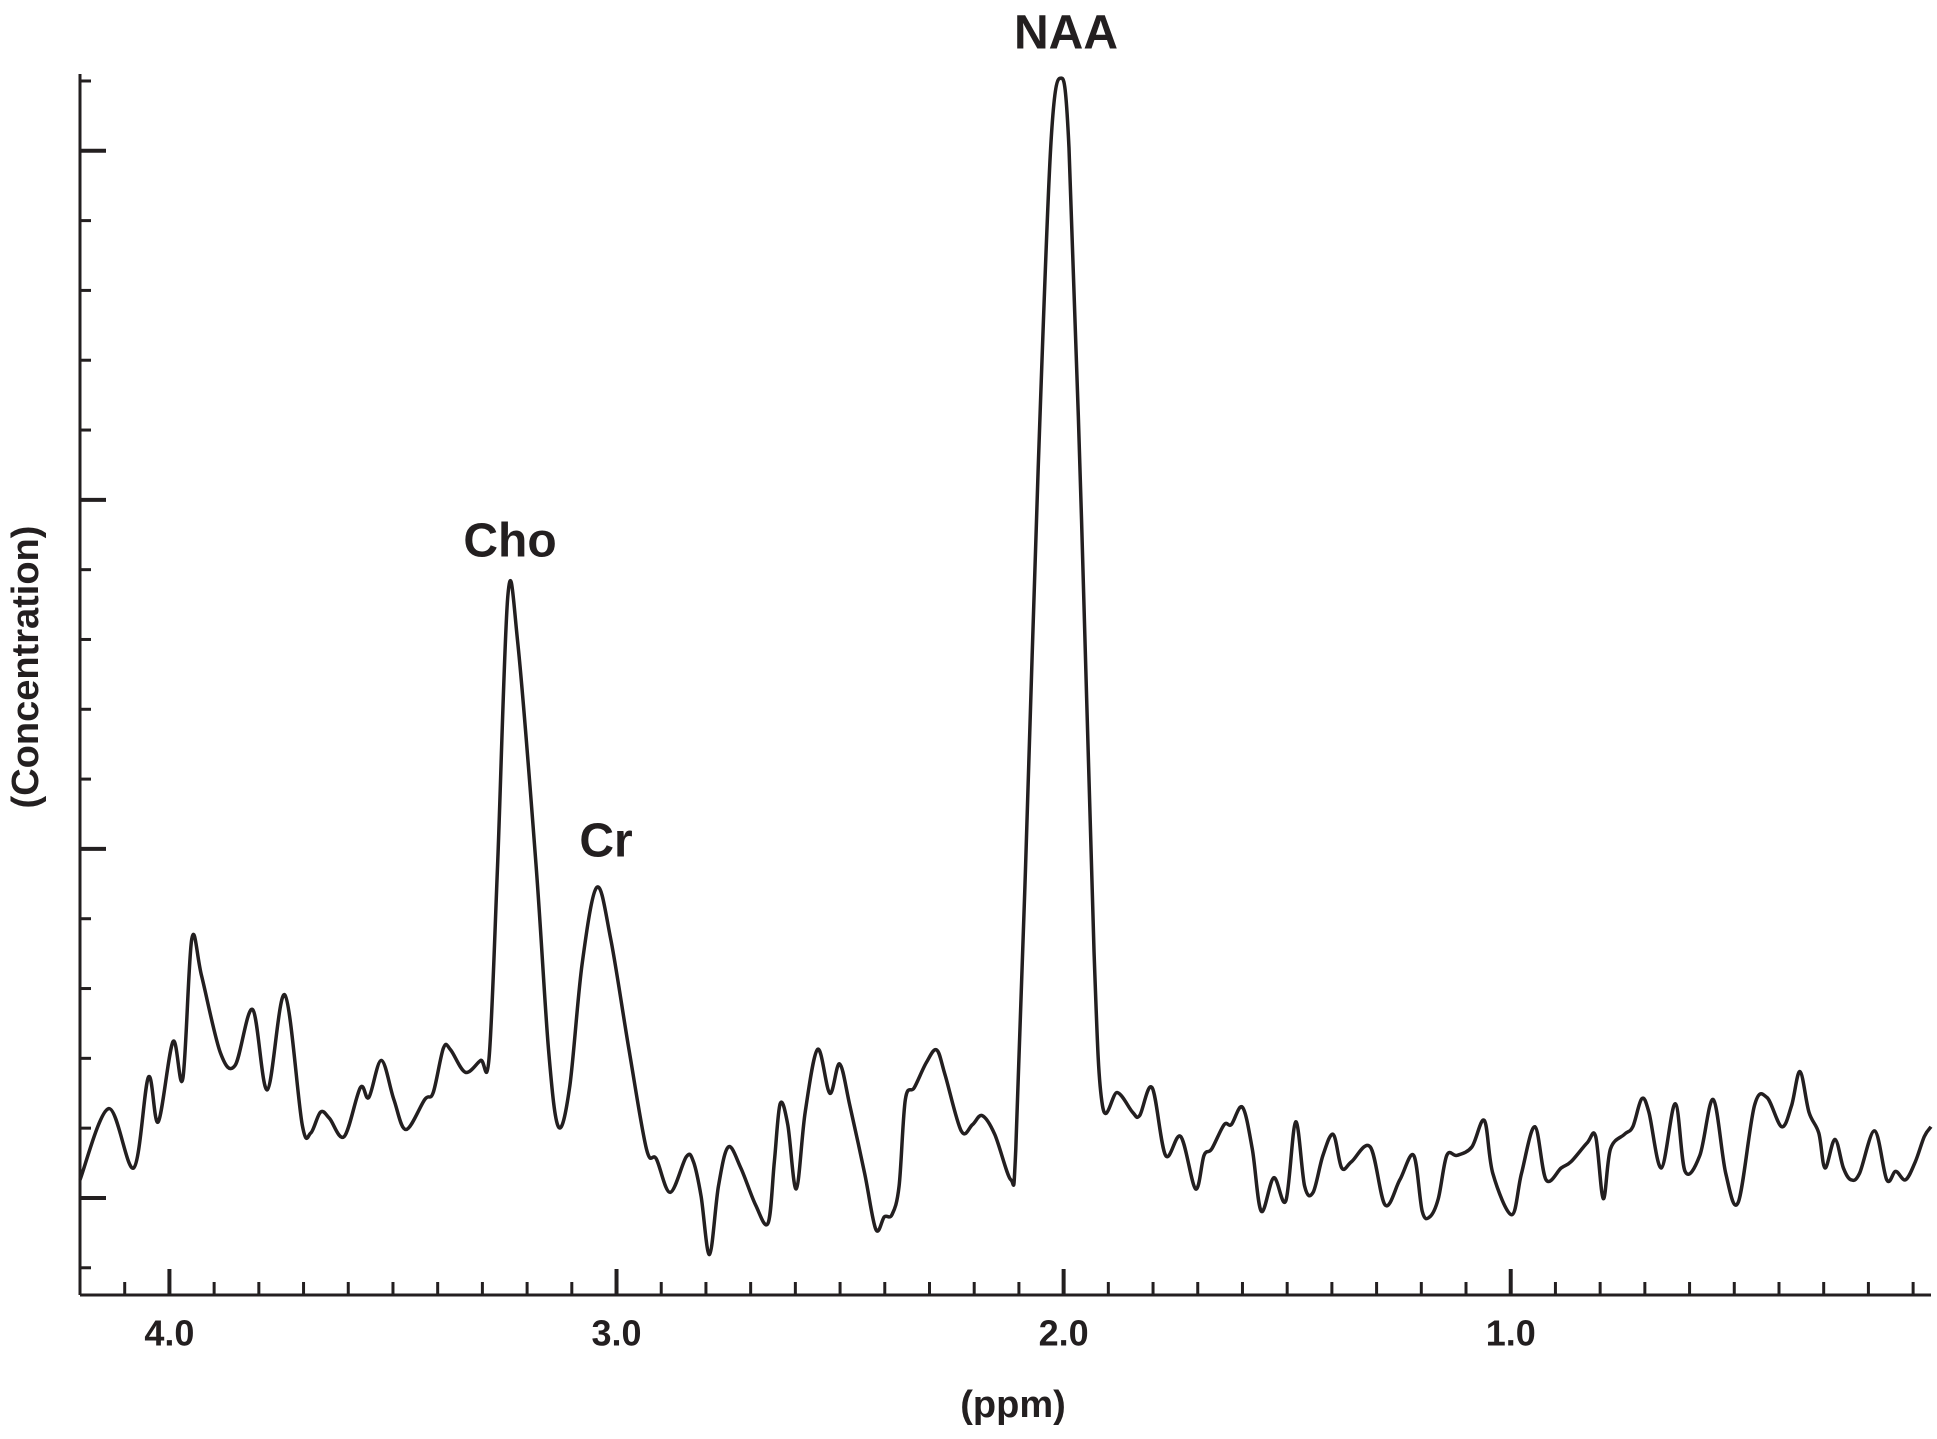 The height and width of the screenshot is (1439, 1937). What do you see at coordinates (1013, 1405) in the screenshot?
I see `x-axis-label: (ppm)` at bounding box center [1013, 1405].